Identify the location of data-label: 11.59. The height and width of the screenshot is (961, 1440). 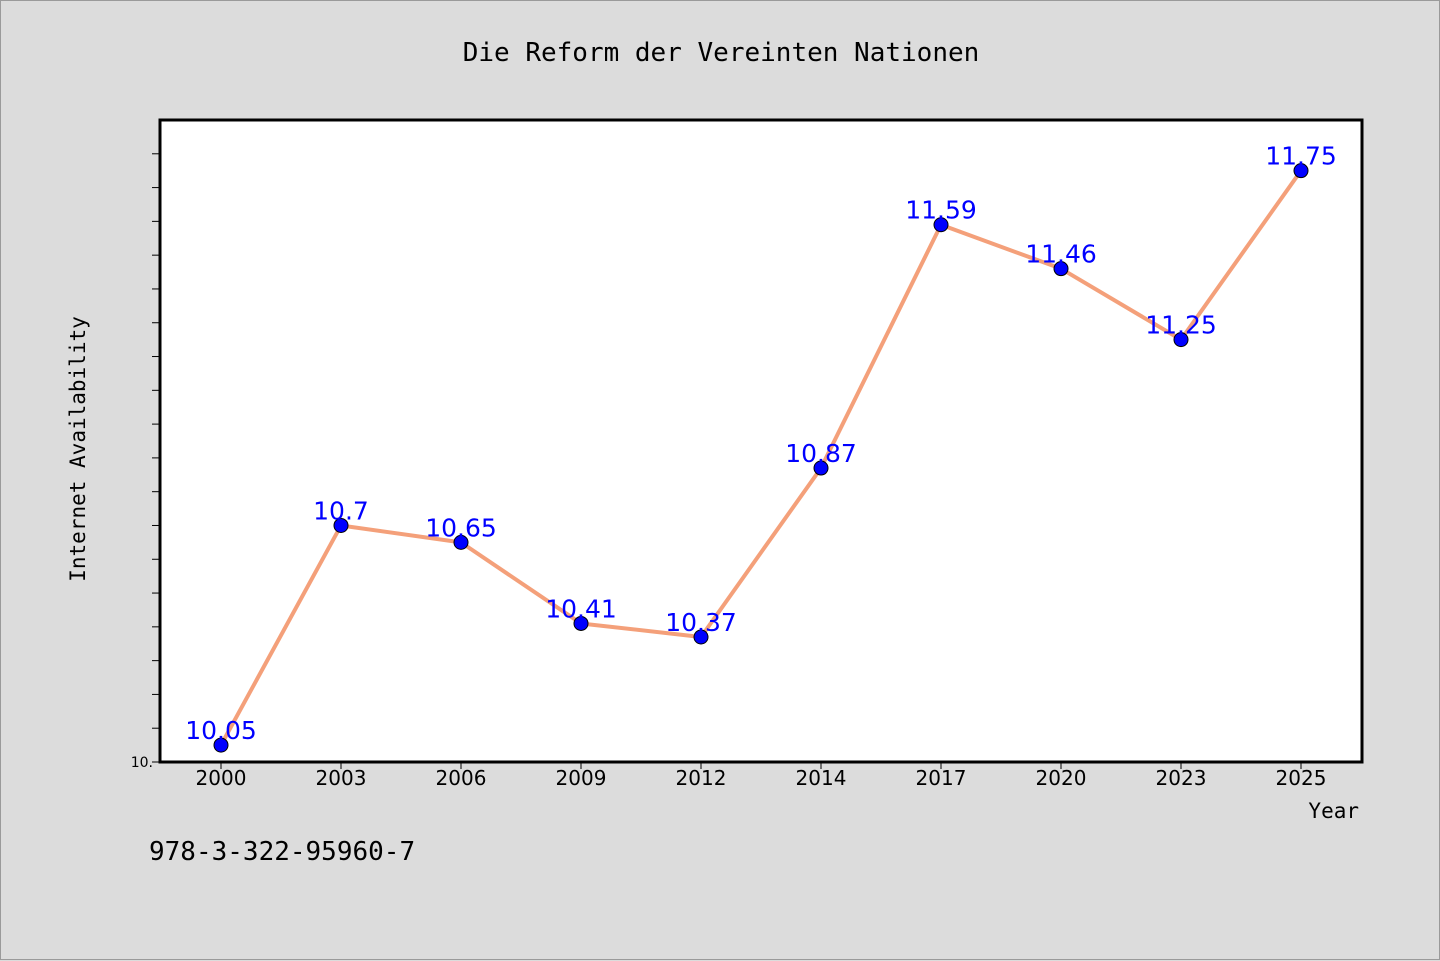
(941, 210).